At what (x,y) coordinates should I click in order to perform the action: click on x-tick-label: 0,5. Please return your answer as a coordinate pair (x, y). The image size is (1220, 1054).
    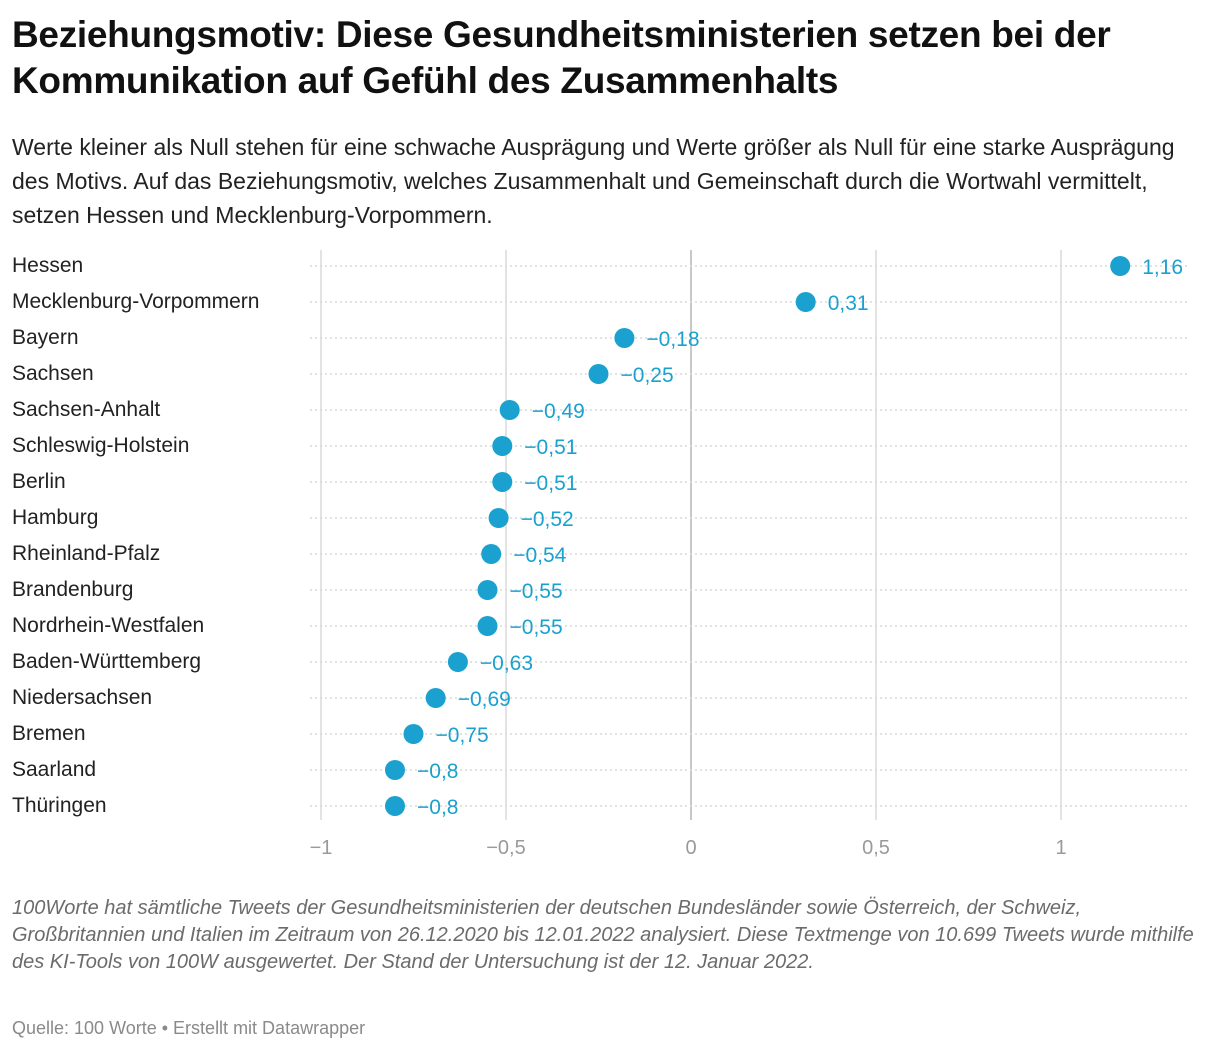
    Looking at the image, I should click on (876, 848).